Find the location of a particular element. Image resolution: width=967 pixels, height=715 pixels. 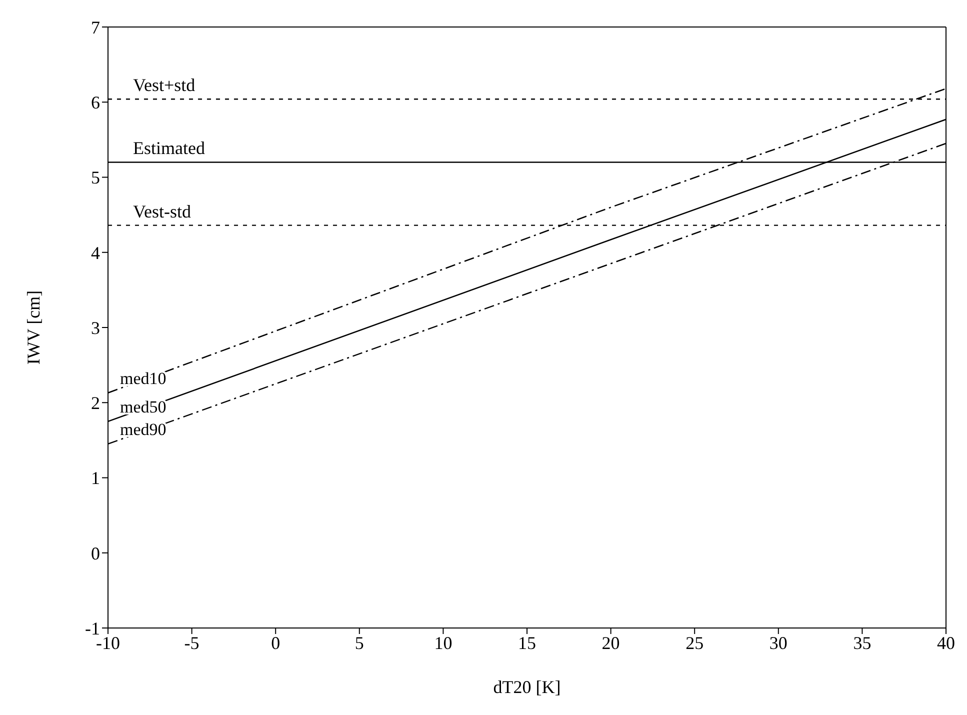

y-tick-label: 5 is located at coordinates (95, 178).